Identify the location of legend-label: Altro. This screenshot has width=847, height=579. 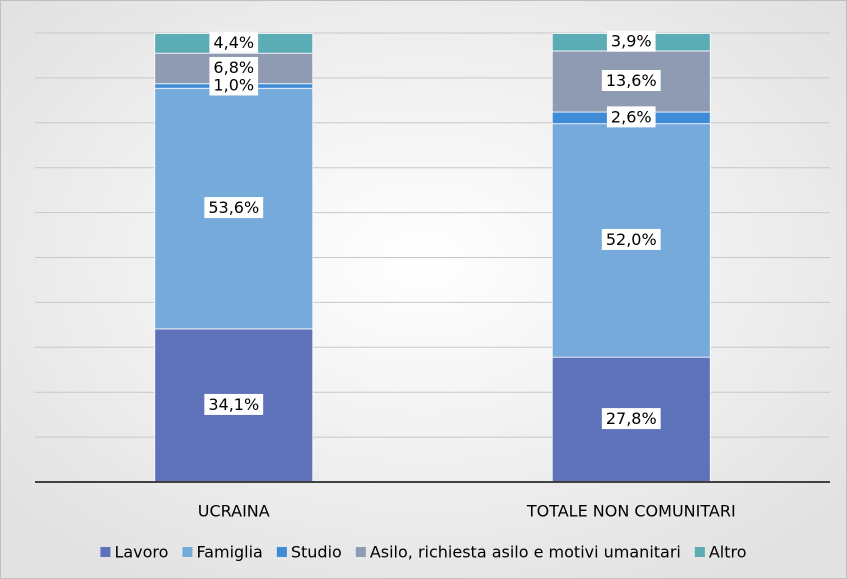
(728, 552).